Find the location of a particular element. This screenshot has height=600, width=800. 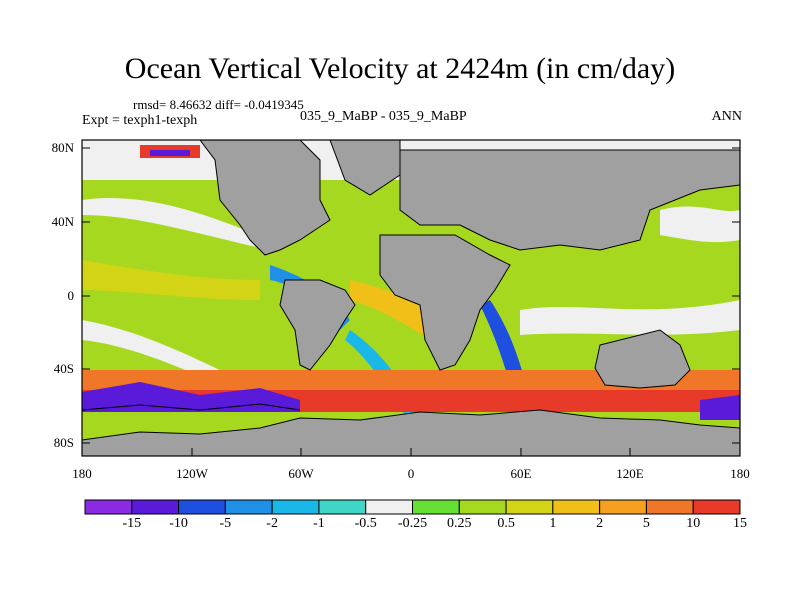

experiment-line: Expt = texph1-texph is located at coordinates (140, 120).